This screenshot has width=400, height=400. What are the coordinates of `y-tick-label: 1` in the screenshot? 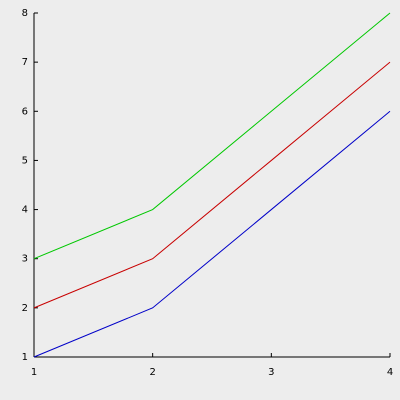 It's located at (25, 357).